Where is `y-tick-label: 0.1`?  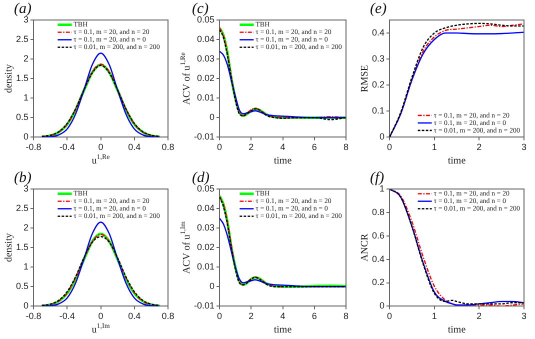
y-tick-label: 0.1 is located at coordinates (378, 111).